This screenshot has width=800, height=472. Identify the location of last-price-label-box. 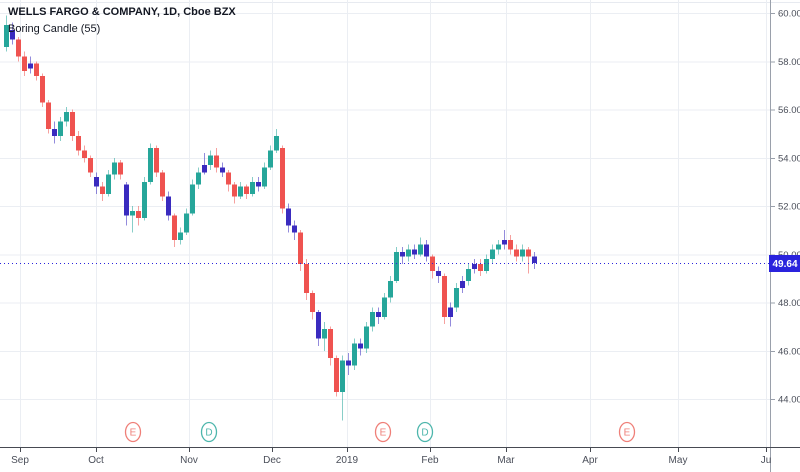
(784, 263).